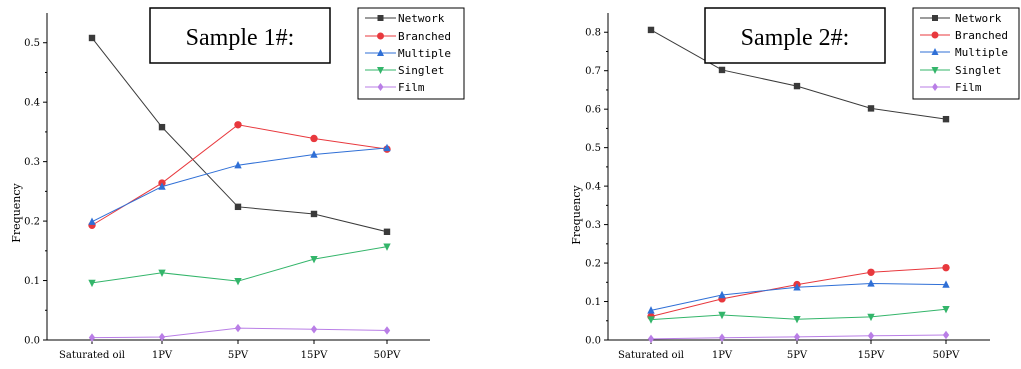 This screenshot has height=369, width=1021. I want to click on legend-label: Network, so click(978, 18).